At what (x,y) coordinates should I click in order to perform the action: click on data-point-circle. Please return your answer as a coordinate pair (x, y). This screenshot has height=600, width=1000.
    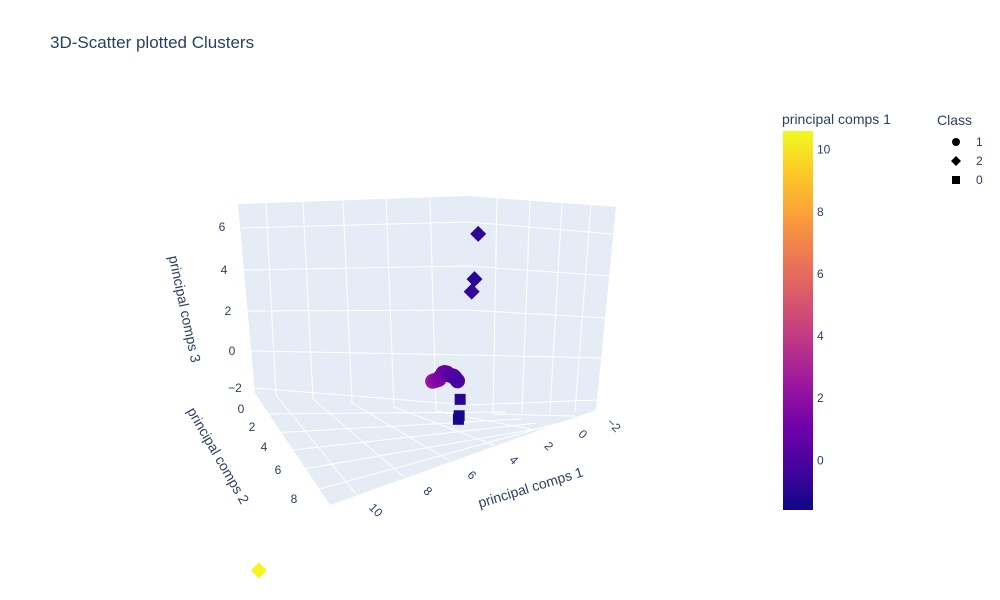
    Looking at the image, I should click on (458, 381).